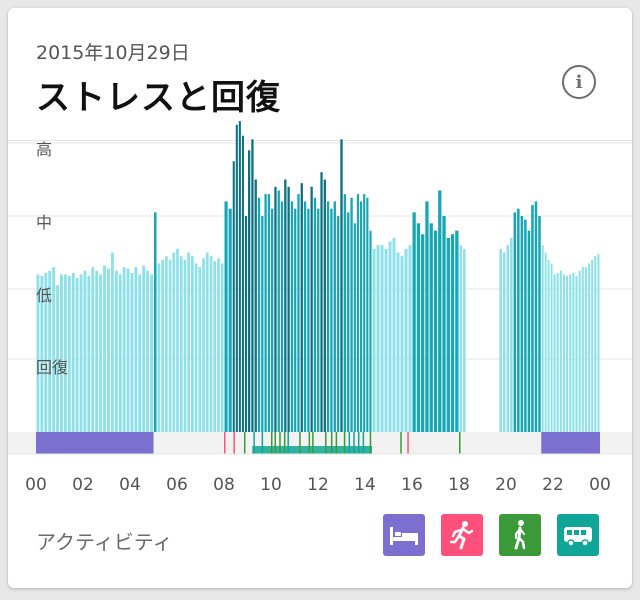  What do you see at coordinates (52, 367) in the screenshot?
I see `y-level-label: 回復` at bounding box center [52, 367].